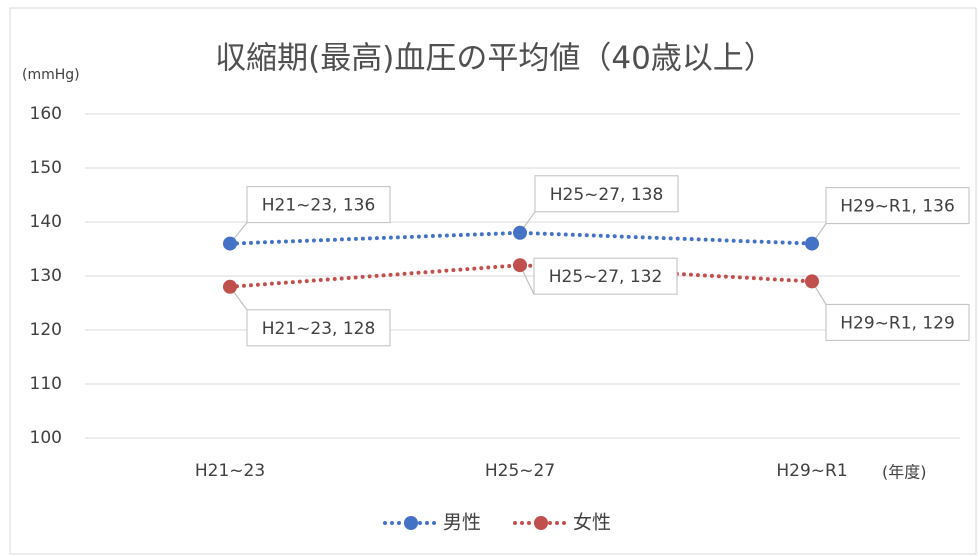  Describe the element at coordinates (46, 114) in the screenshot. I see `y-tick-label: 160` at that location.